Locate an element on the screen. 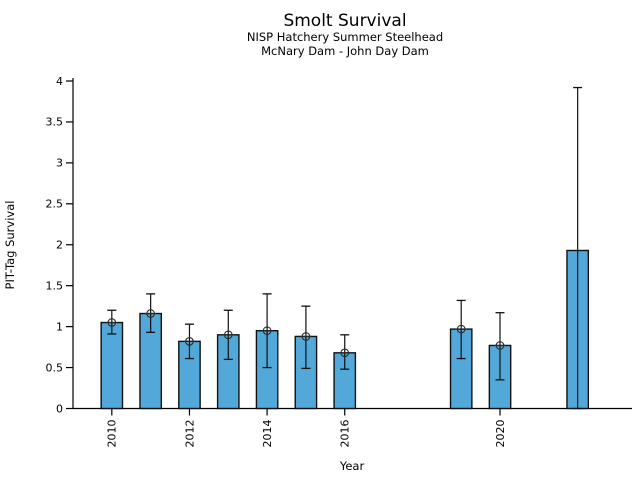 The image size is (640, 480). y-tick-label: 0 is located at coordinates (59, 408).